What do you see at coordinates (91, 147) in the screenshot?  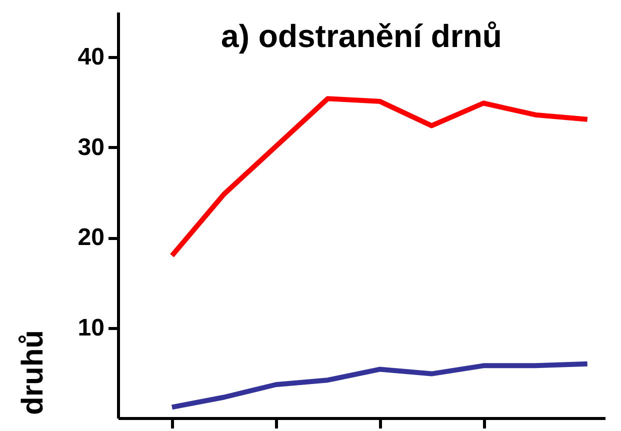 I see `y-tick-label: 30` at bounding box center [91, 147].